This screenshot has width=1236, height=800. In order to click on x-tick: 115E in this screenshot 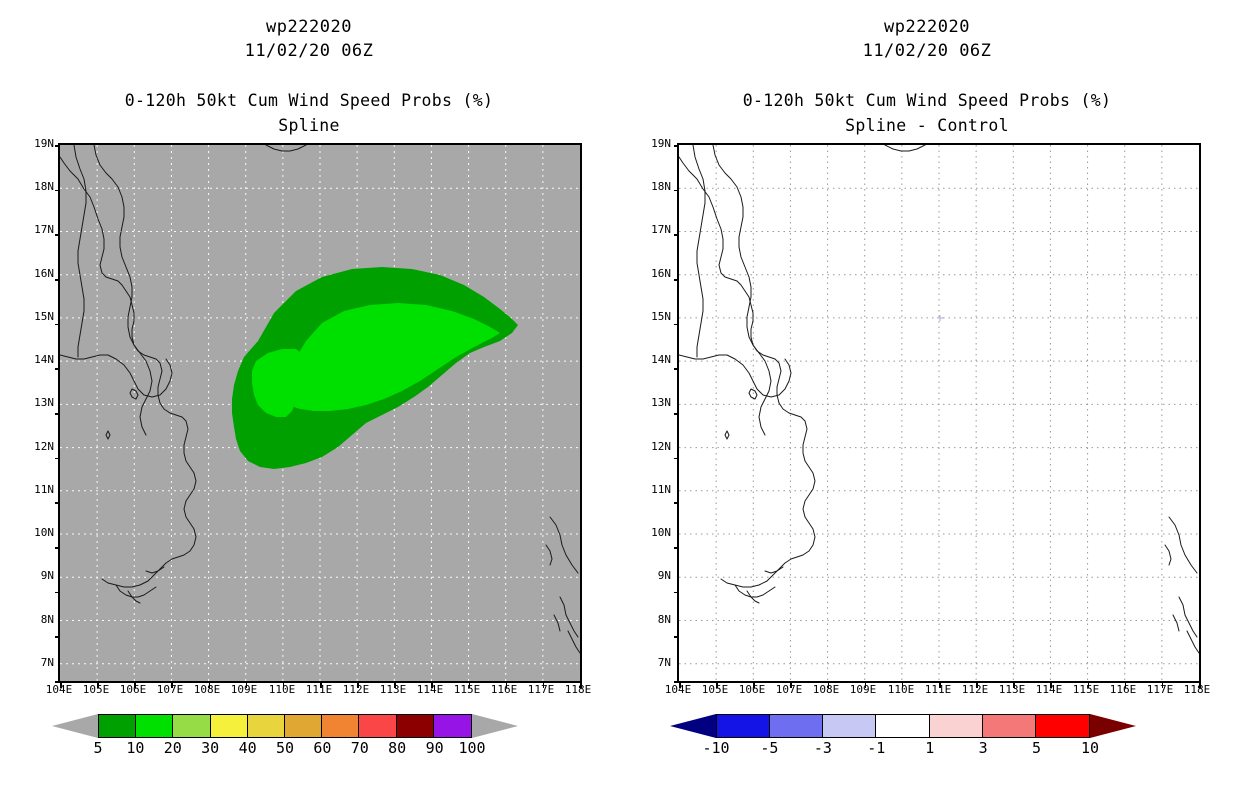, I will do `click(1086, 689)`.